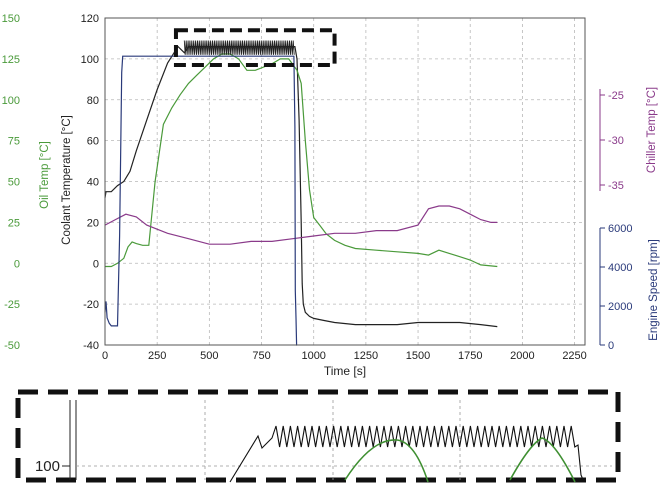 Image resolution: width=672 pixels, height=486 pixels. What do you see at coordinates (12, 346) in the screenshot?
I see `oil-tick-label: -50` at bounding box center [12, 346].